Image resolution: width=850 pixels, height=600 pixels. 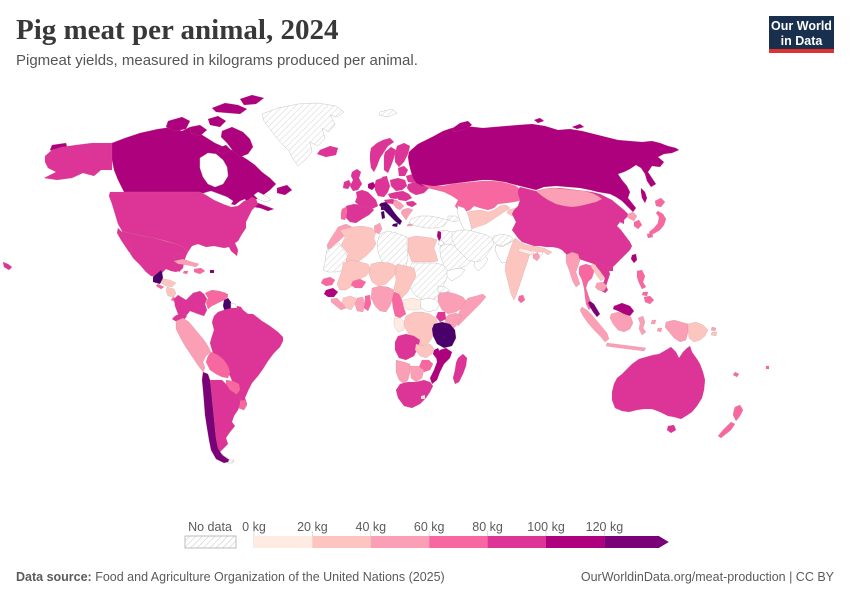 I want to click on svg-text: 40 kg, so click(x=371, y=527).